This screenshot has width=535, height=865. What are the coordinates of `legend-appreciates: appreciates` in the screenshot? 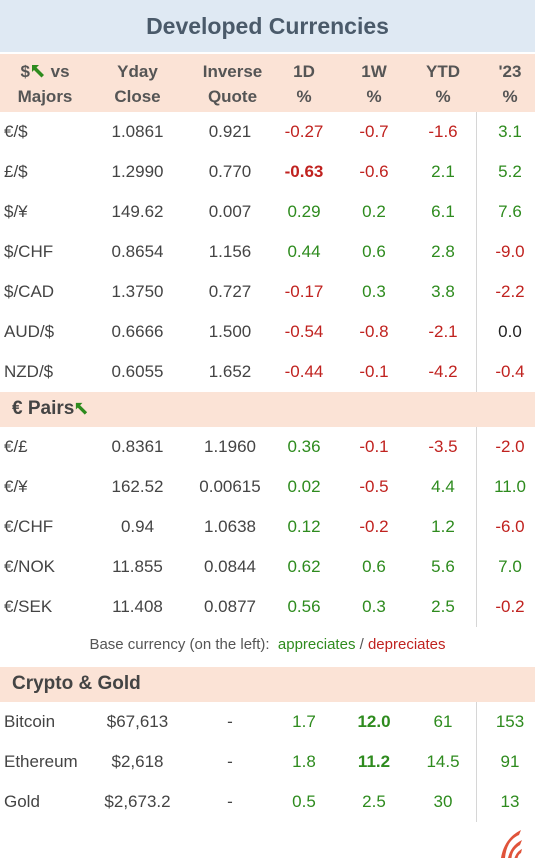 It's located at (316, 644).